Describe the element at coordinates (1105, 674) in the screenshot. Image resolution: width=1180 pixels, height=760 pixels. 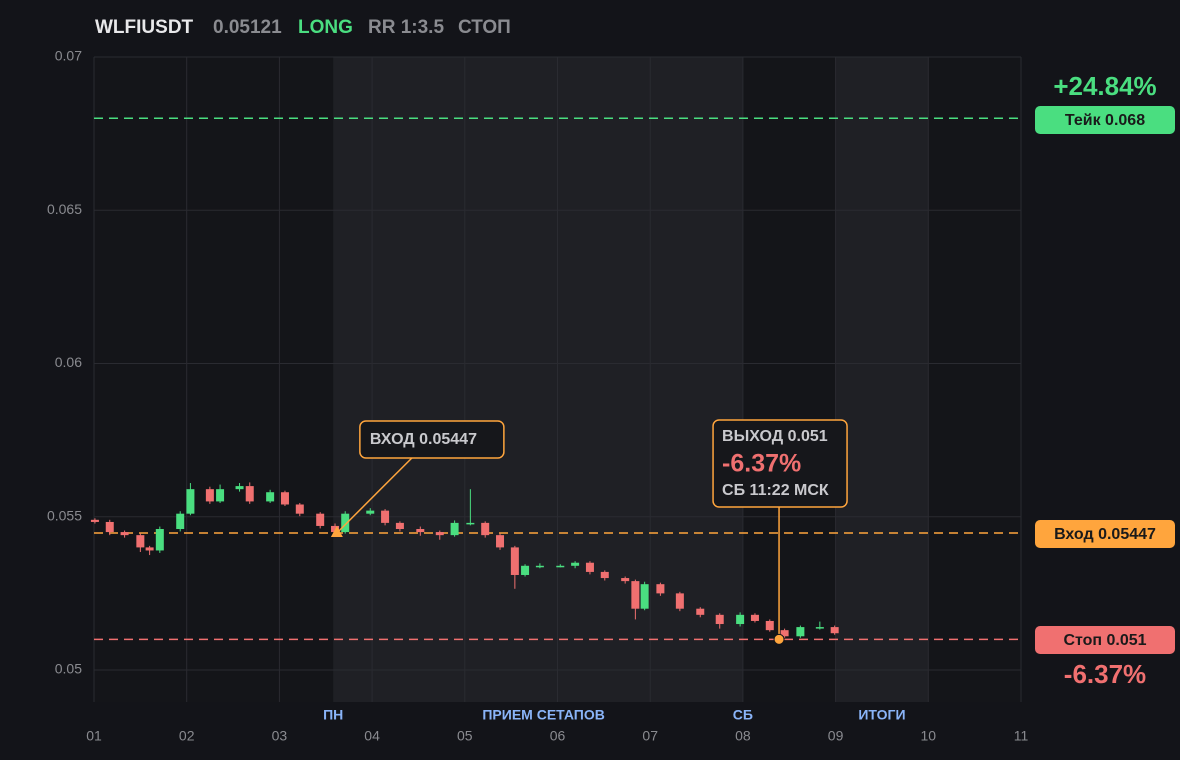
I see `level-change: -6.37%` at that location.